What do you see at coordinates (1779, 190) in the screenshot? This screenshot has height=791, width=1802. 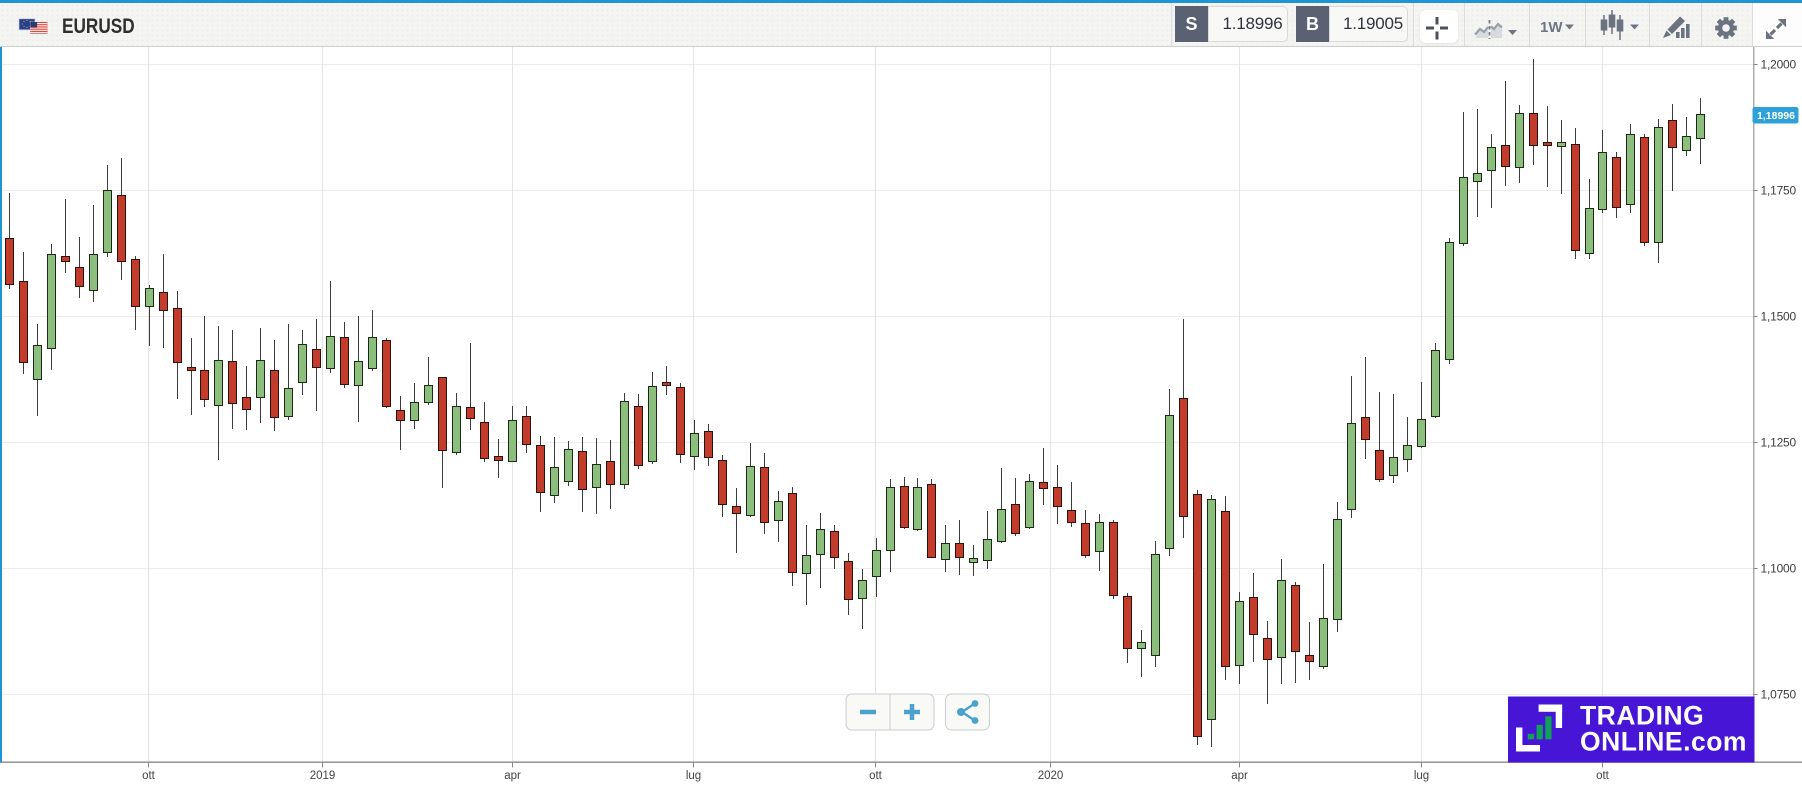 I see `svg-text: 1,1750` at bounding box center [1779, 190].